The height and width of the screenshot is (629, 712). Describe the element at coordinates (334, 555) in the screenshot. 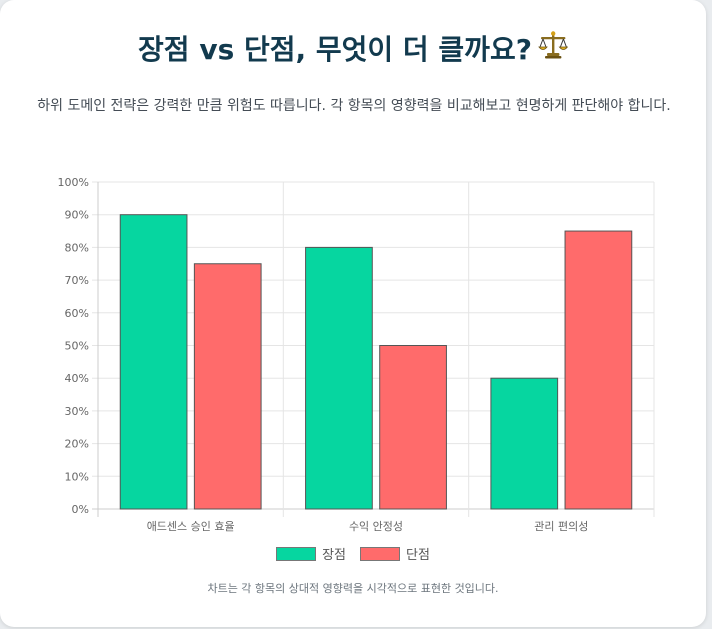

I see `legend-label-pros: 장점` at that location.